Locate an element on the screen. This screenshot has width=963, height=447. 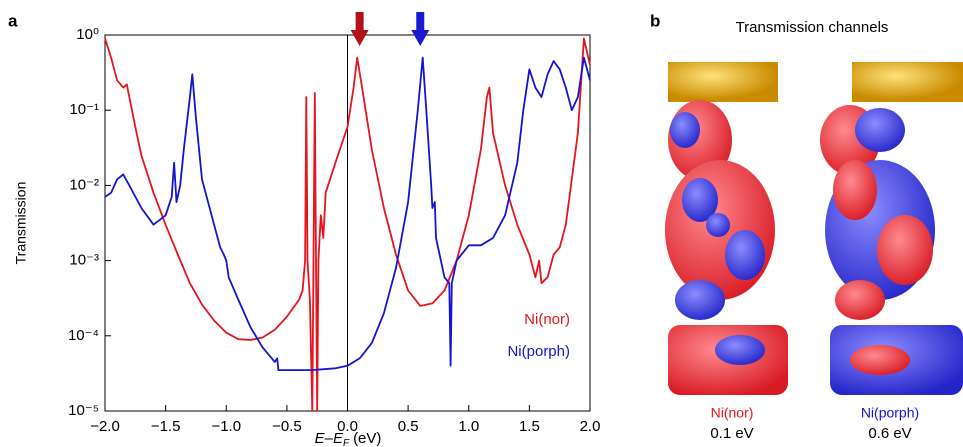
x-tick-label: 1.0 is located at coordinates (468, 426).